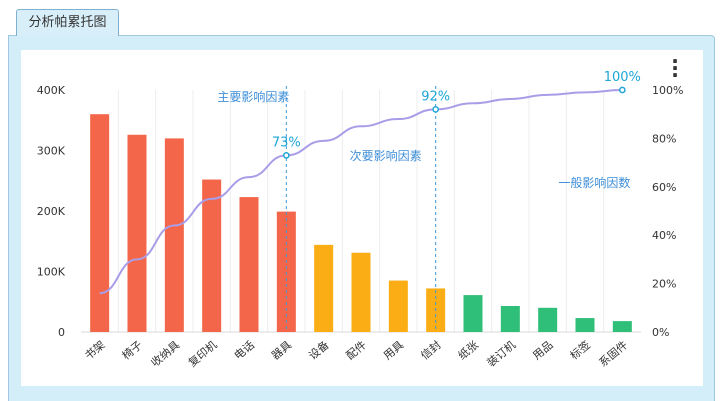  I want to click on cumulative-point-label: 73%, so click(286, 142).